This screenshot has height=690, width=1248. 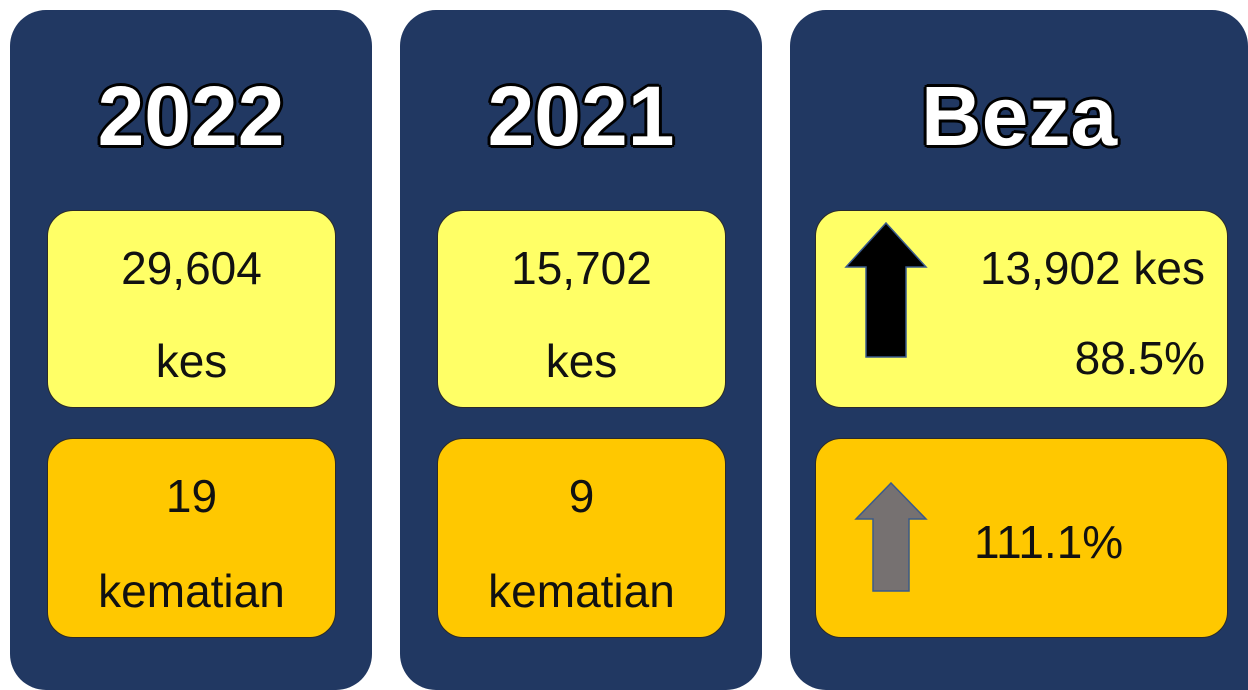 What do you see at coordinates (191, 496) in the screenshot?
I see `deaths-value: 19` at bounding box center [191, 496].